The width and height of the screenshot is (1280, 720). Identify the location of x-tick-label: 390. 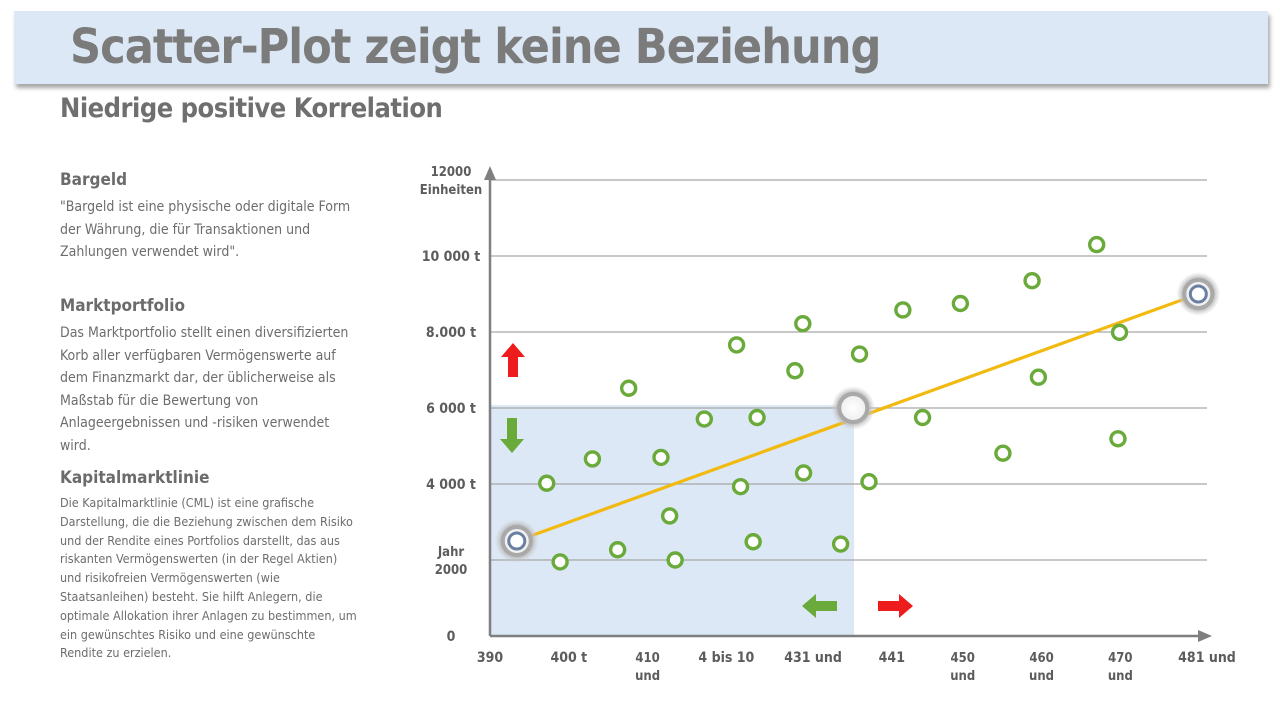
(490, 658).